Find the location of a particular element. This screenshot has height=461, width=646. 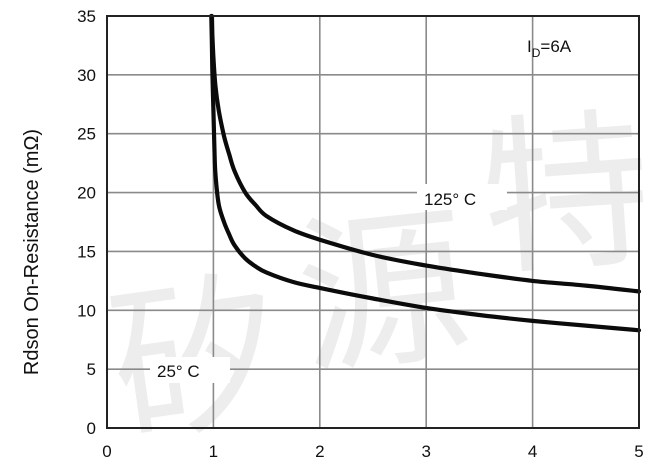

label-125c: 125° C is located at coordinates (450, 199).